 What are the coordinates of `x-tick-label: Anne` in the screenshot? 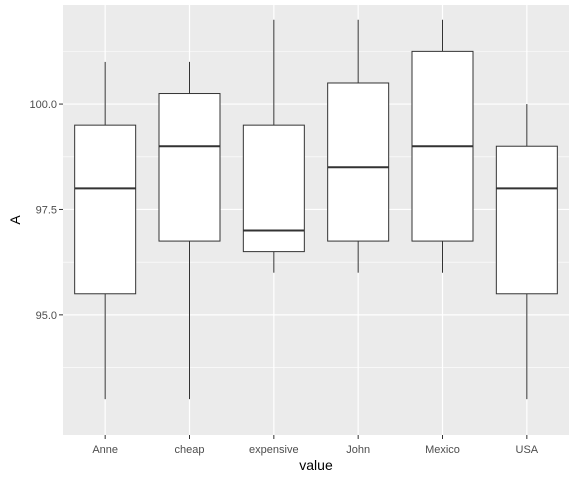 It's located at (105, 450).